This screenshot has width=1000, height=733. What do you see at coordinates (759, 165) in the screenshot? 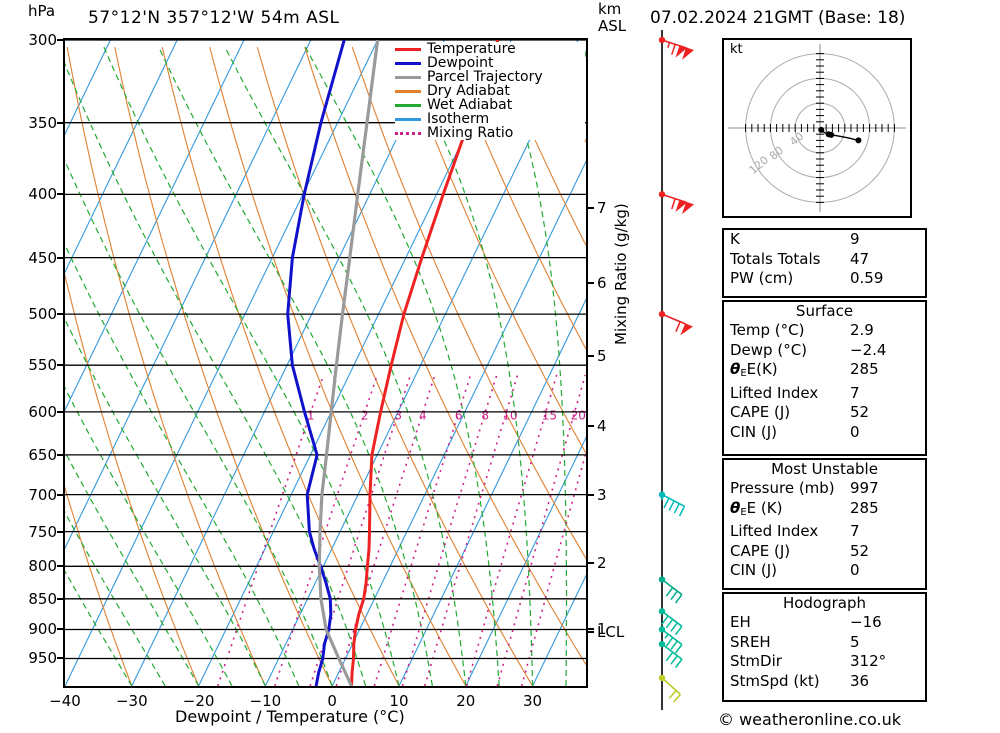
I see `hodograph-ring-label: 120` at bounding box center [759, 165].